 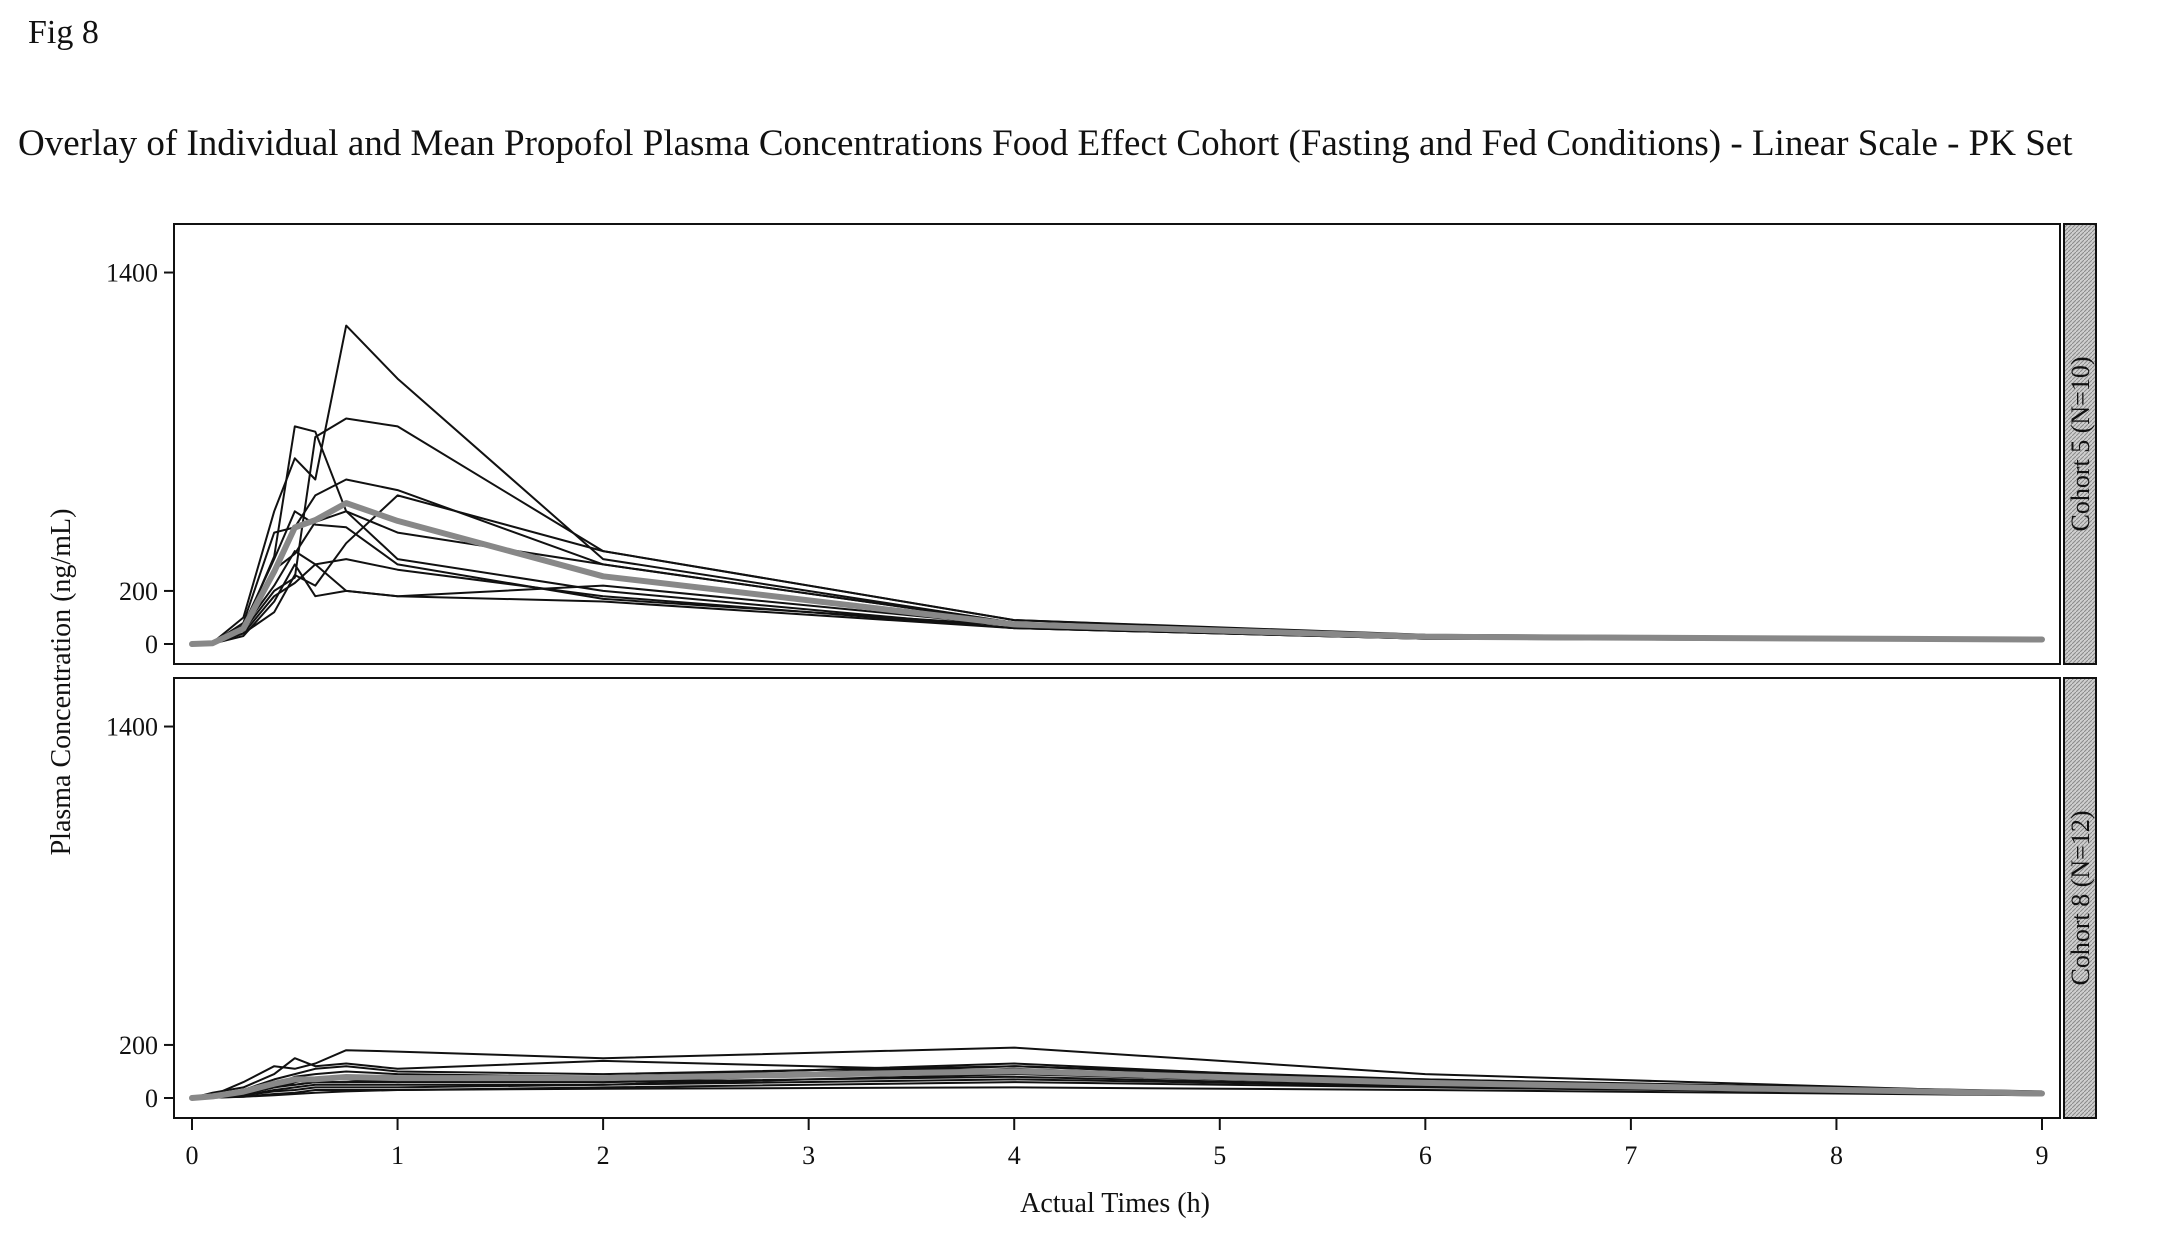 What do you see at coordinates (192, 1155) in the screenshot?
I see `x-tick-label: 0` at bounding box center [192, 1155].